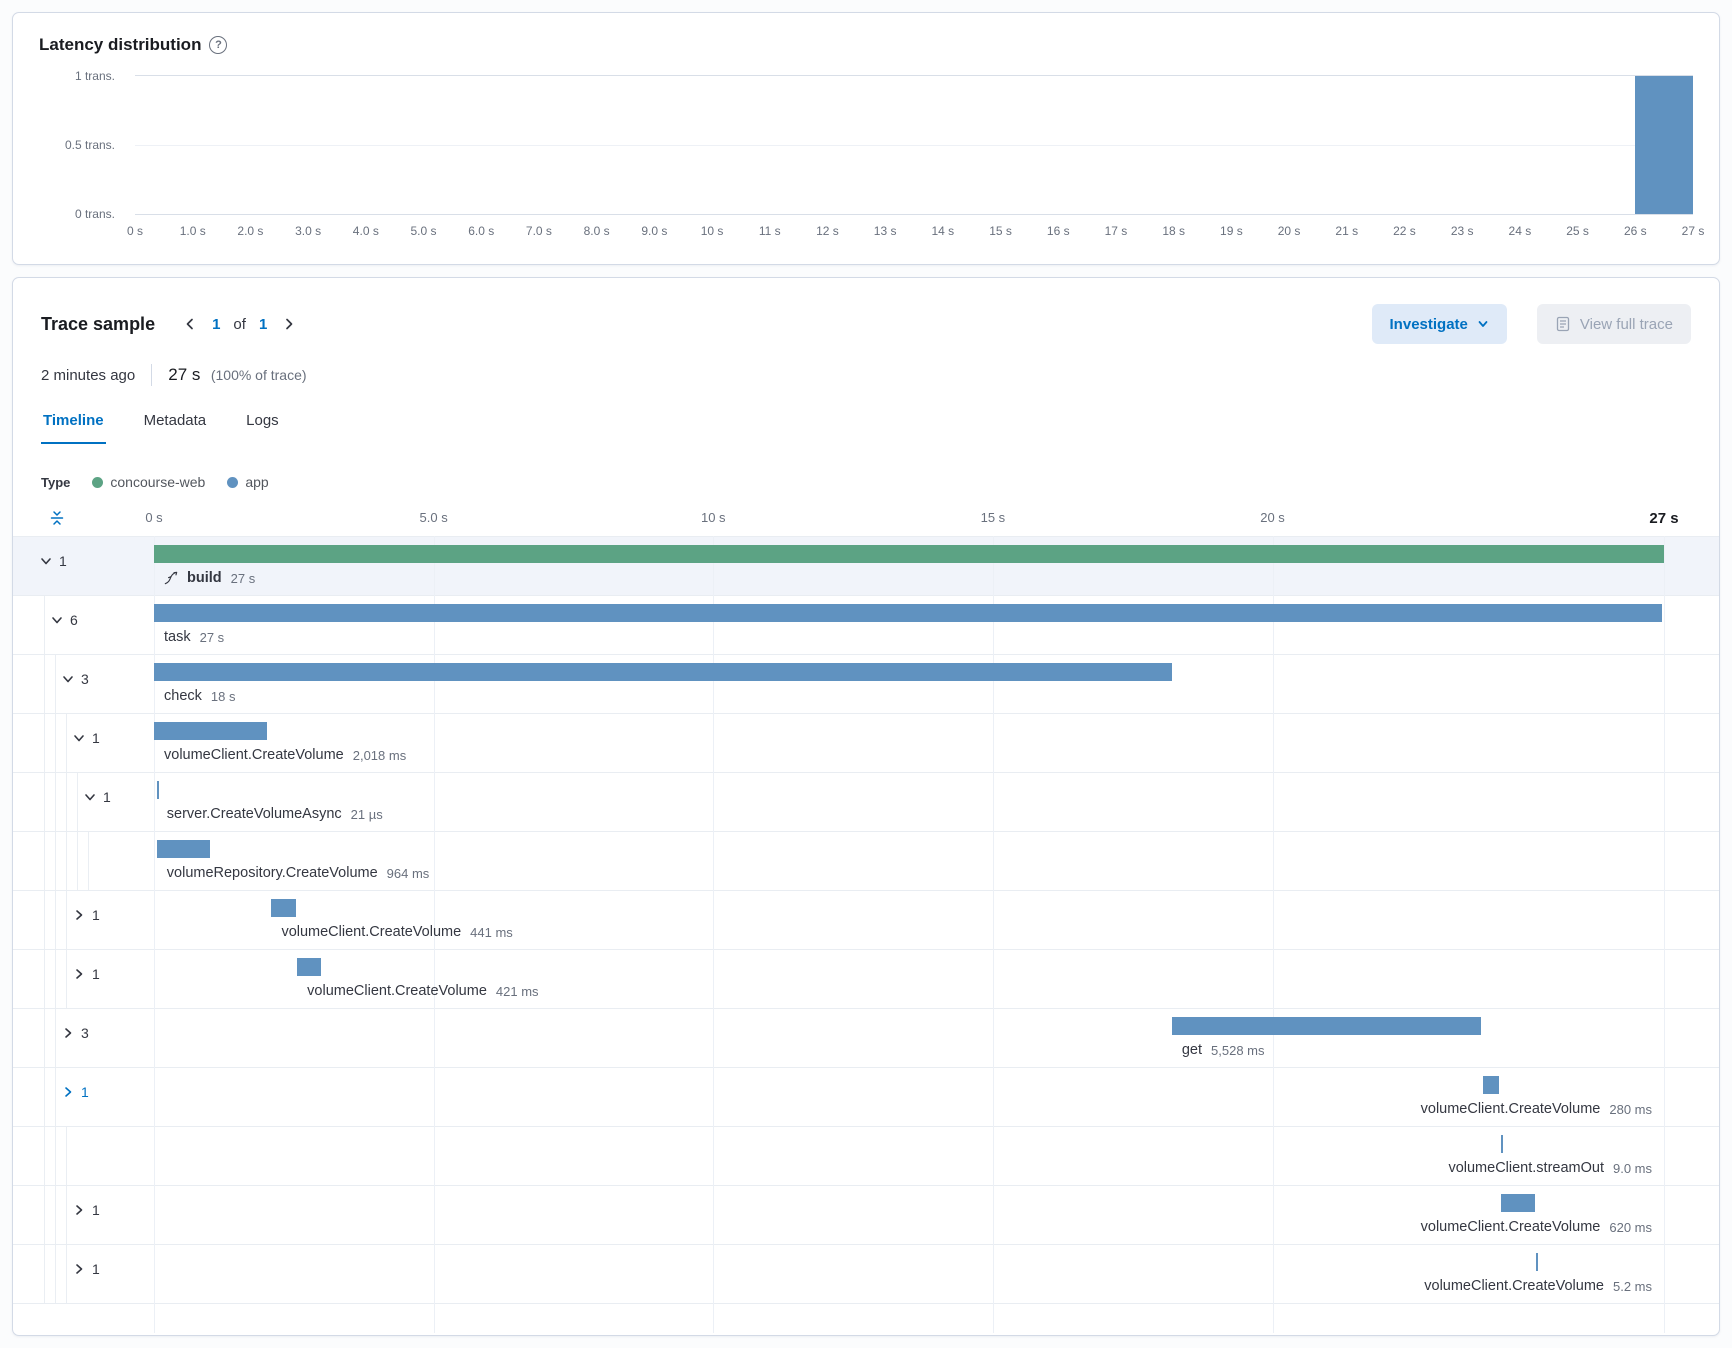  Describe the element at coordinates (1483, 324) in the screenshot. I see `chevron-down-icon` at that location.